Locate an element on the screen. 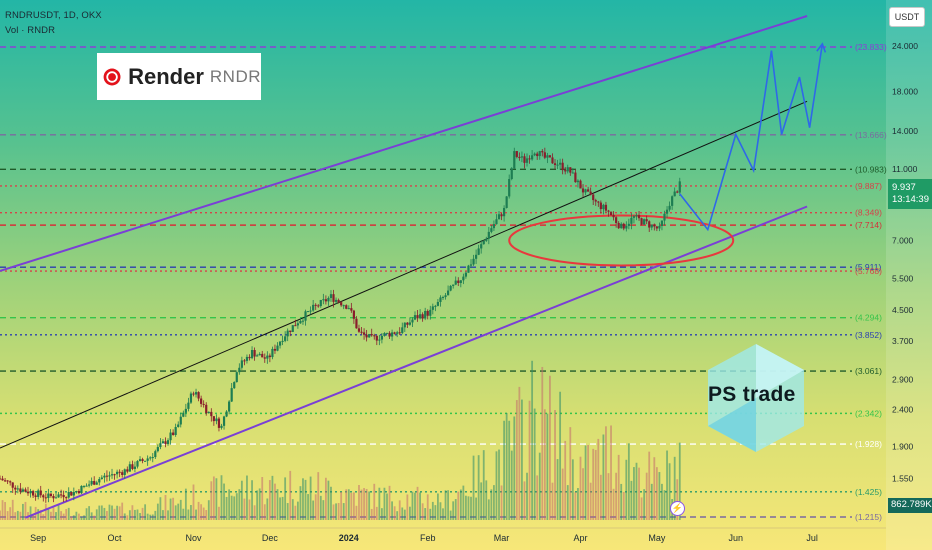 This screenshot has width=932, height=550. lightning-icon: ⚡ is located at coordinates (677, 508).